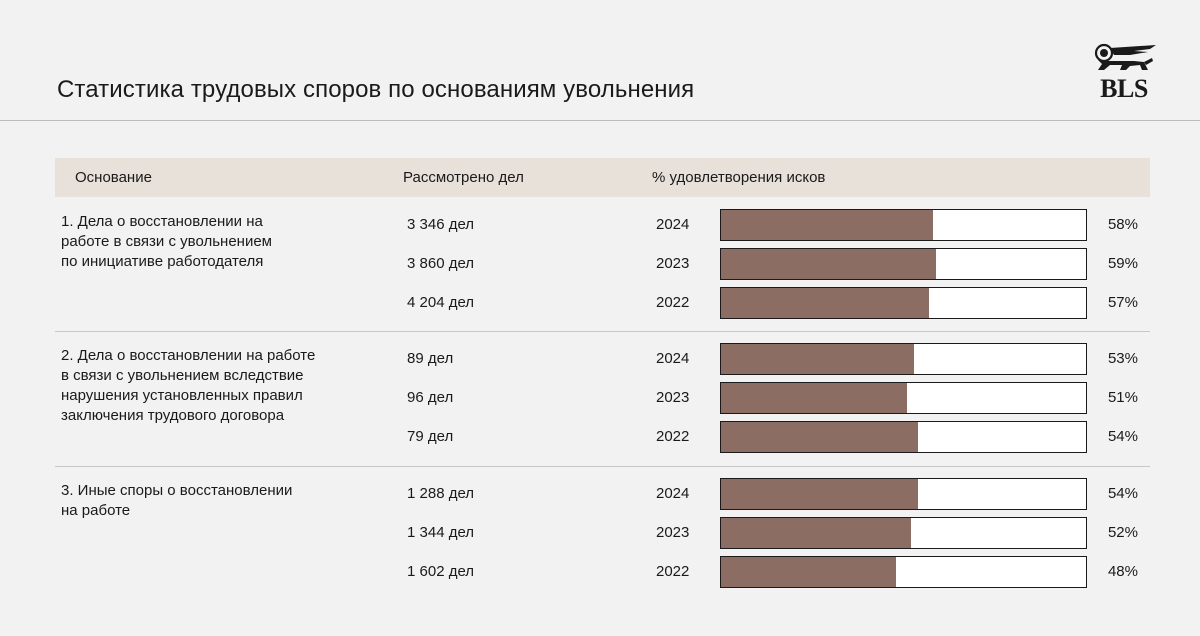 This screenshot has height=636, width=1200. What do you see at coordinates (1124, 72) in the screenshot?
I see `bls-logo: BLS` at bounding box center [1124, 72].